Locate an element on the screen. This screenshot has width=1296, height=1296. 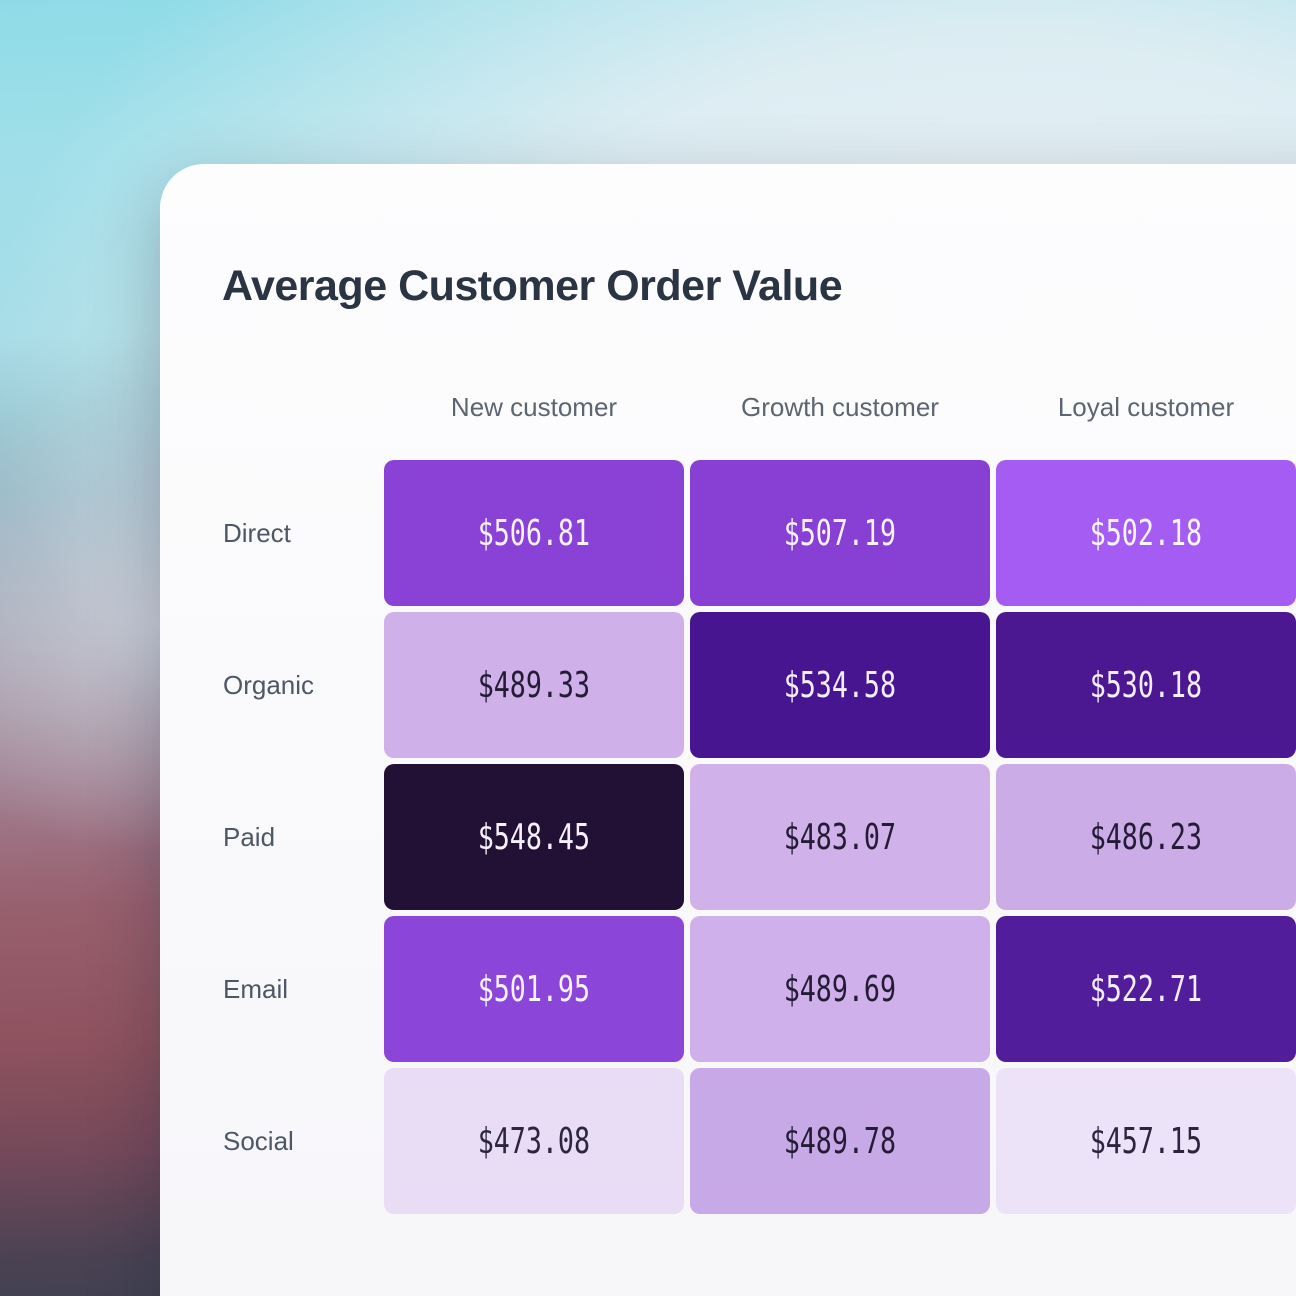
heatmap-cell-direct-loyal: $502.18 is located at coordinates (1146, 533).